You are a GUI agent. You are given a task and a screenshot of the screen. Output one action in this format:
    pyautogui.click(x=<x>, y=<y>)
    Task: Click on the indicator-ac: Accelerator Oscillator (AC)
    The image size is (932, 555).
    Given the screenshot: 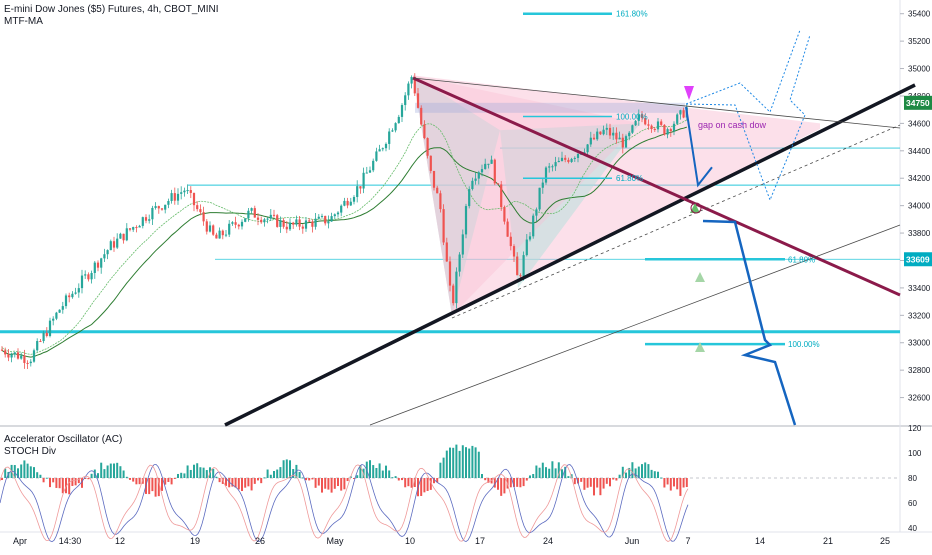 What is the action you would take?
    pyautogui.click(x=63, y=439)
    